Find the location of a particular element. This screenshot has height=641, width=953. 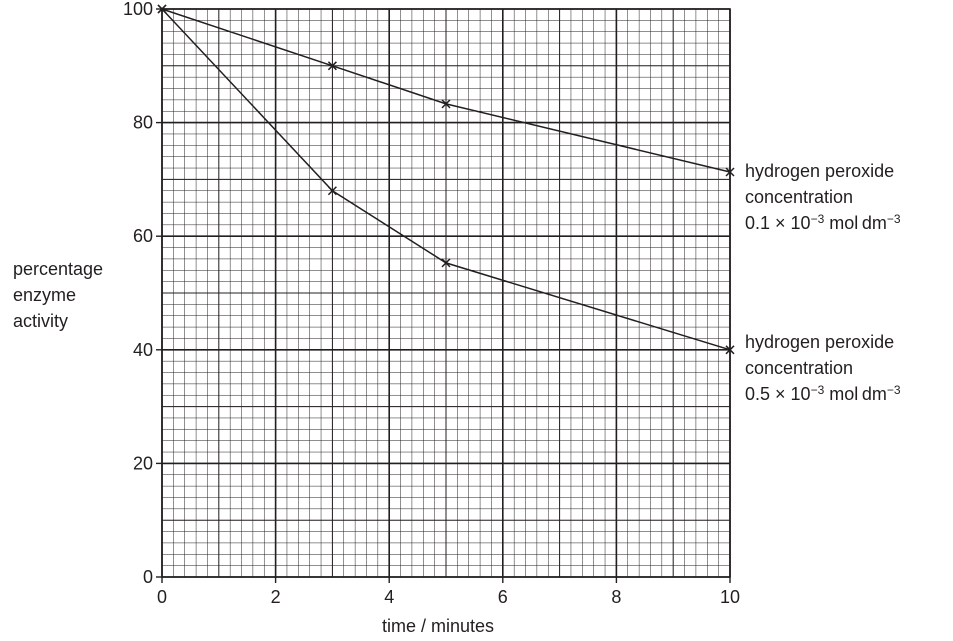

y-tick-label: 20 is located at coordinates (143, 463).